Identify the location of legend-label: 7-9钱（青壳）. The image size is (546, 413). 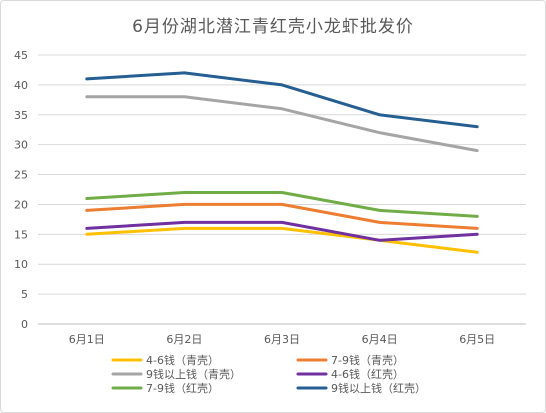
(367, 360).